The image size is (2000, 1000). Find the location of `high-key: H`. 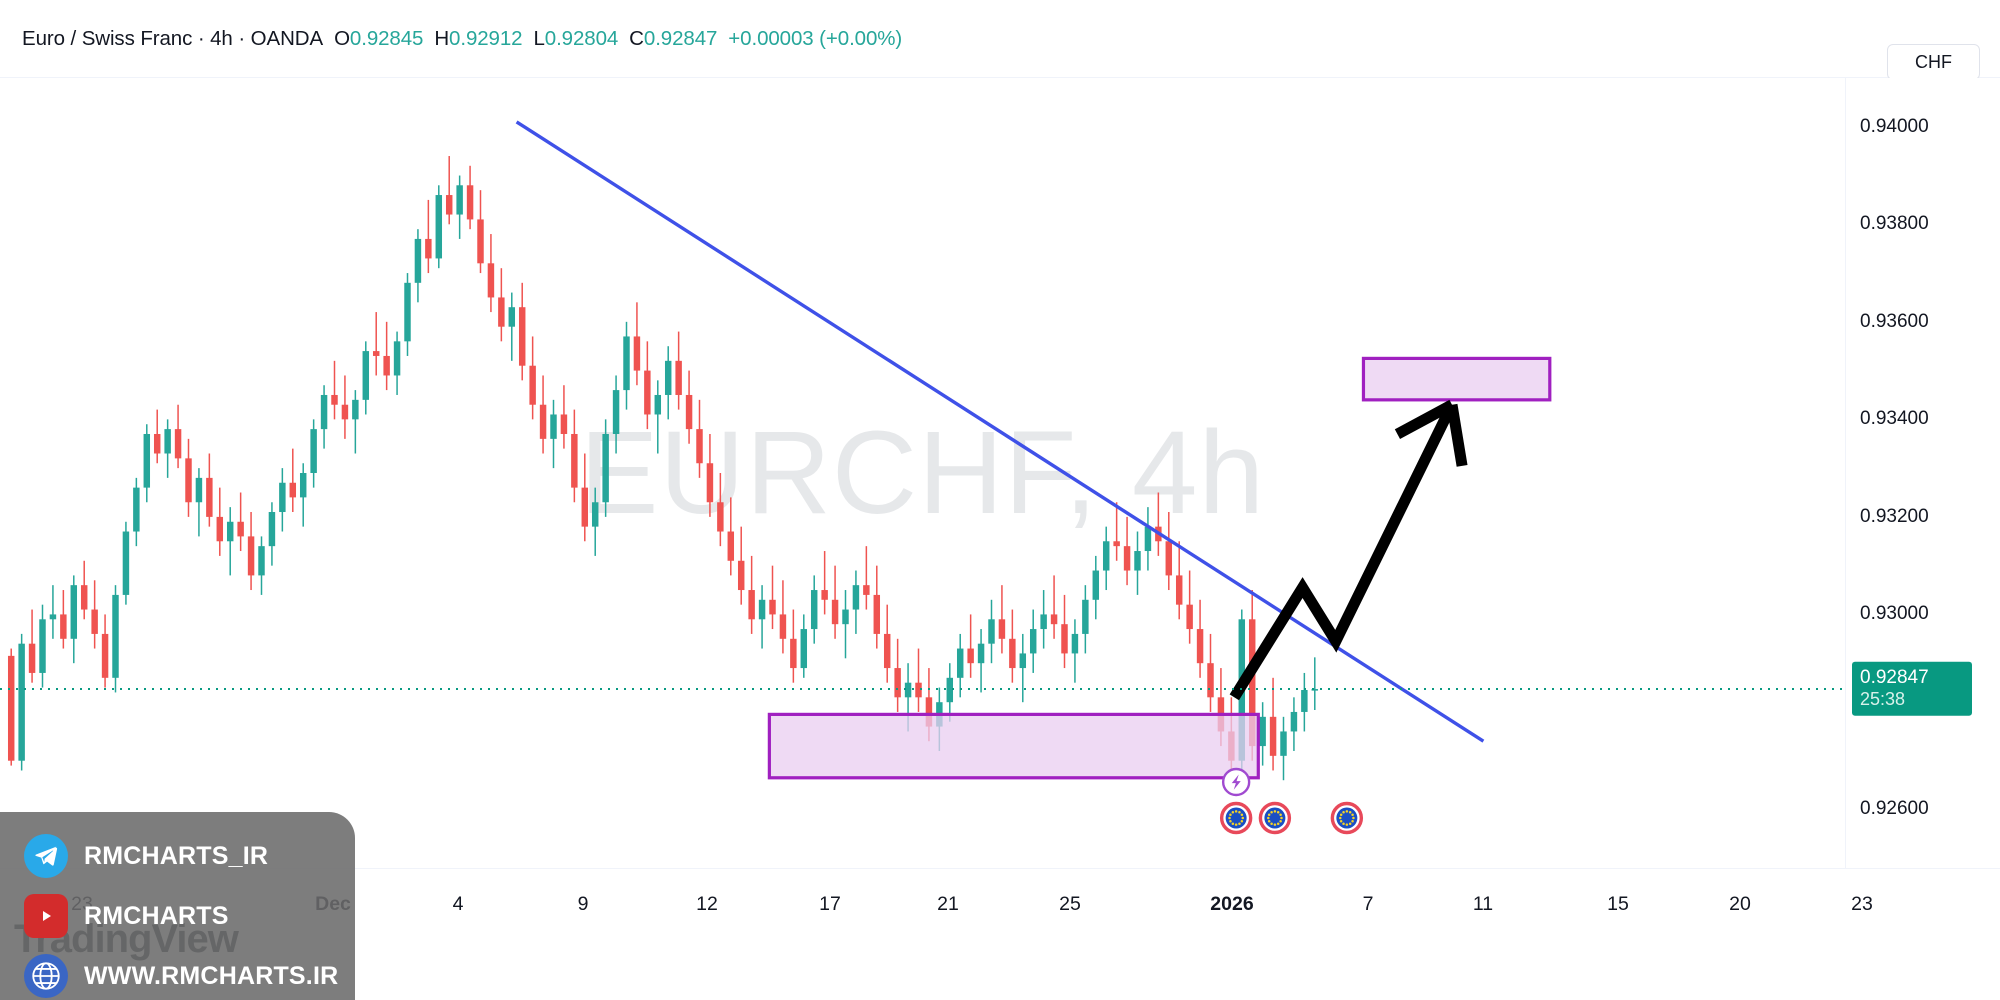

high-key: H is located at coordinates (442, 38).